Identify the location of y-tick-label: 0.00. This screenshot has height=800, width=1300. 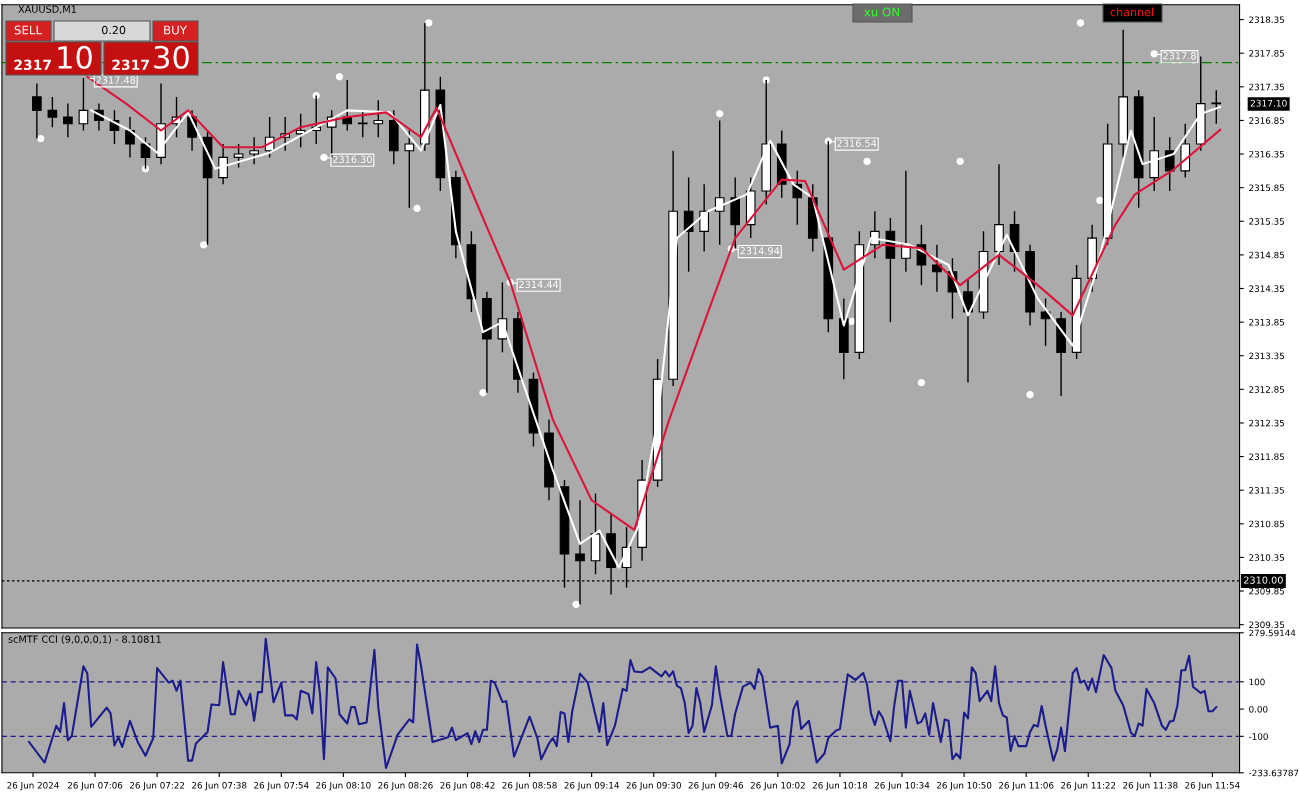
(1258, 709).